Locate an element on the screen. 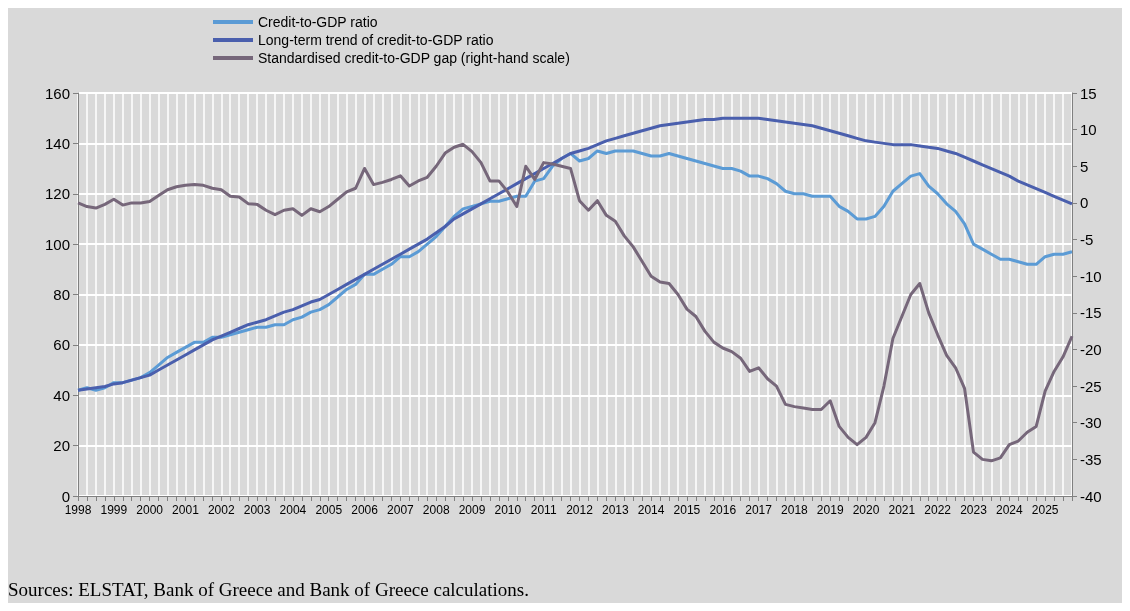  x-tick-label: 2001 is located at coordinates (186, 510).